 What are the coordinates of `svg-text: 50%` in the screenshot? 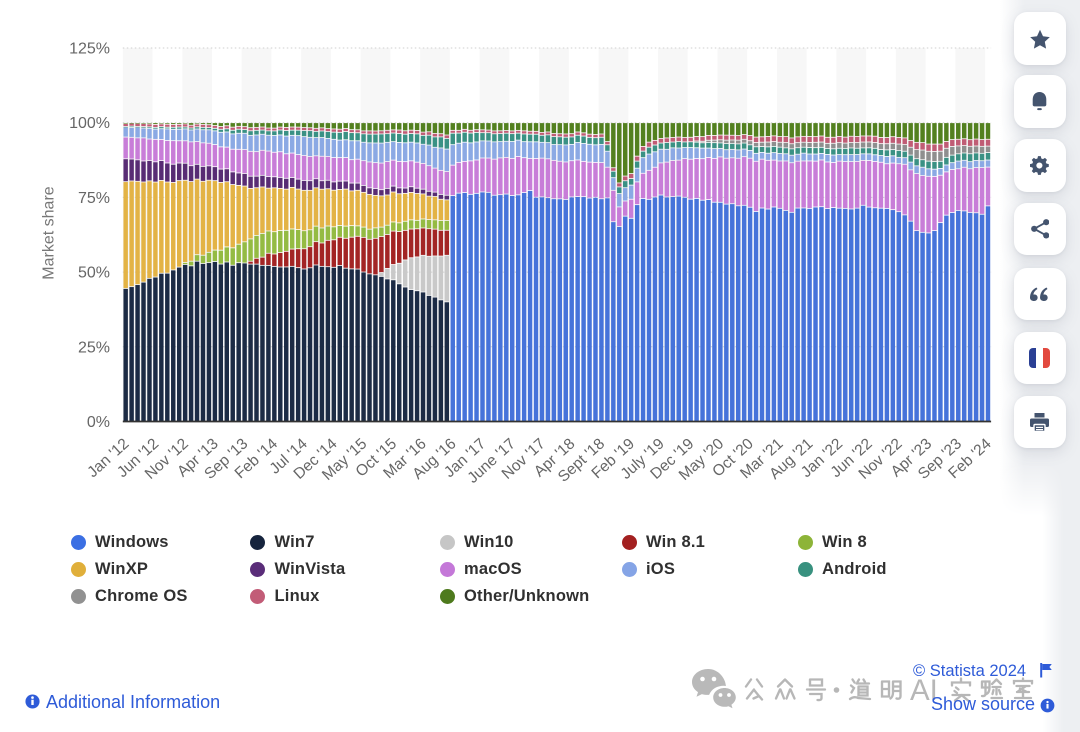 It's located at (94, 273).